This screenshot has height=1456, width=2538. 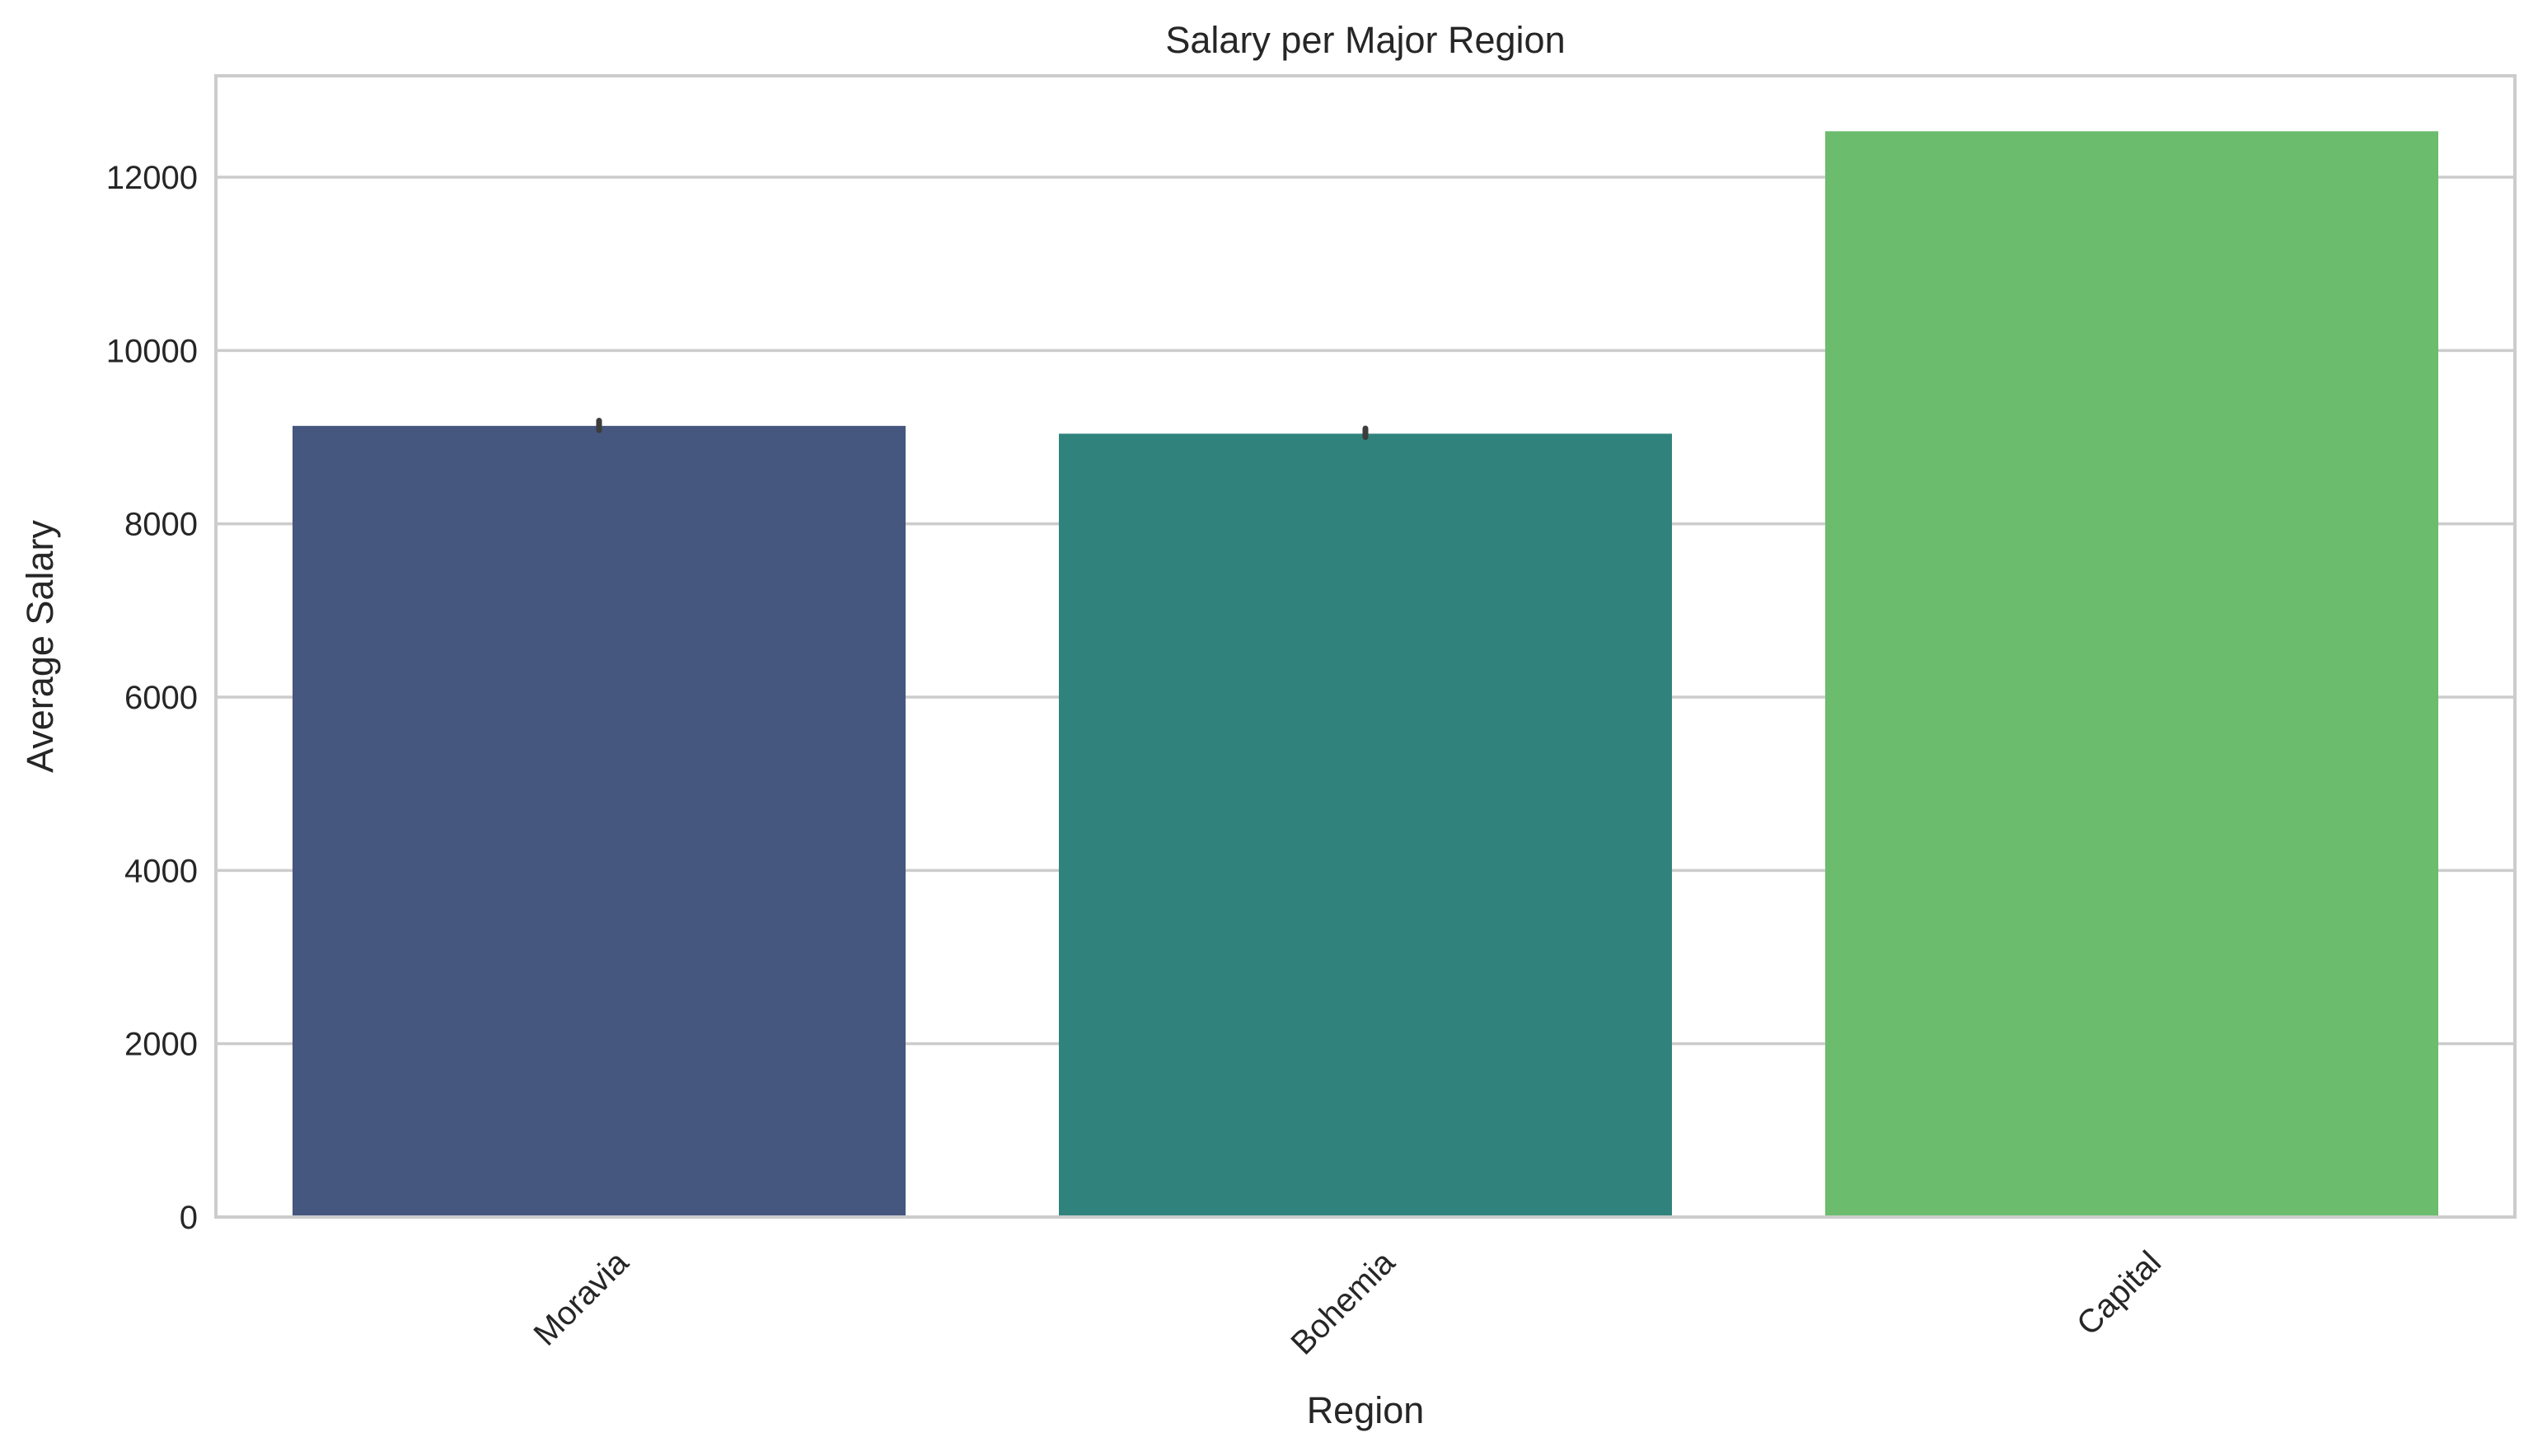 I want to click on bar-moravia, so click(x=599, y=821).